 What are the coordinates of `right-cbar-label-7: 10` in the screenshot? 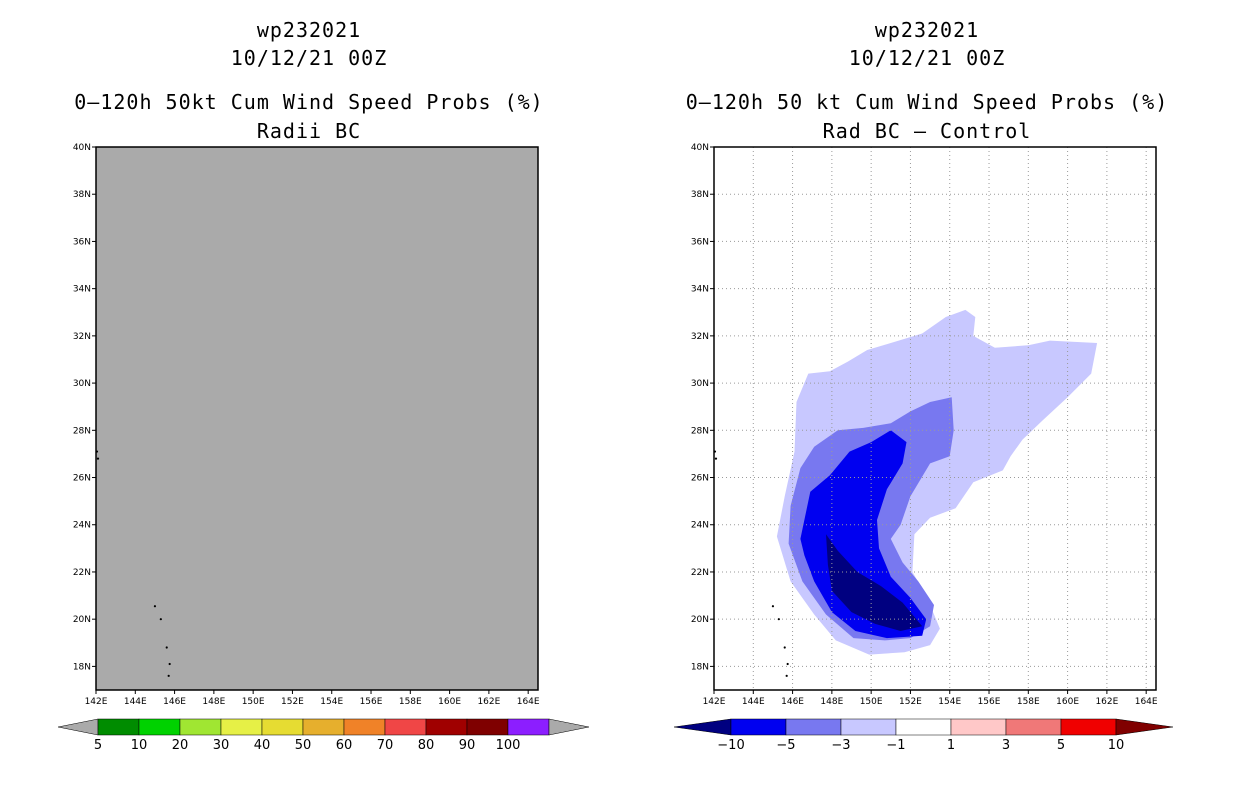 It's located at (1116, 745).